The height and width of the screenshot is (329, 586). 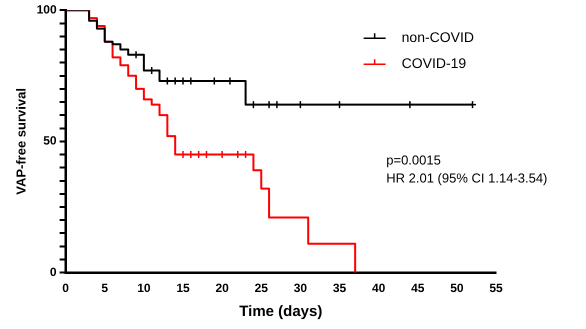 What do you see at coordinates (339, 288) in the screenshot?
I see `x-tick-label: 35` at bounding box center [339, 288].